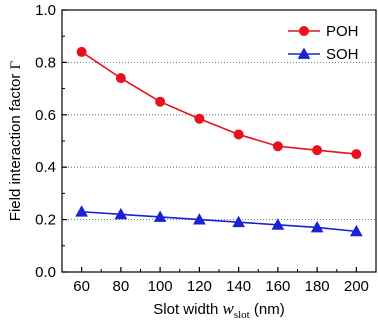  What do you see at coordinates (81, 286) in the screenshot?
I see `x-tick-label: 60` at bounding box center [81, 286].